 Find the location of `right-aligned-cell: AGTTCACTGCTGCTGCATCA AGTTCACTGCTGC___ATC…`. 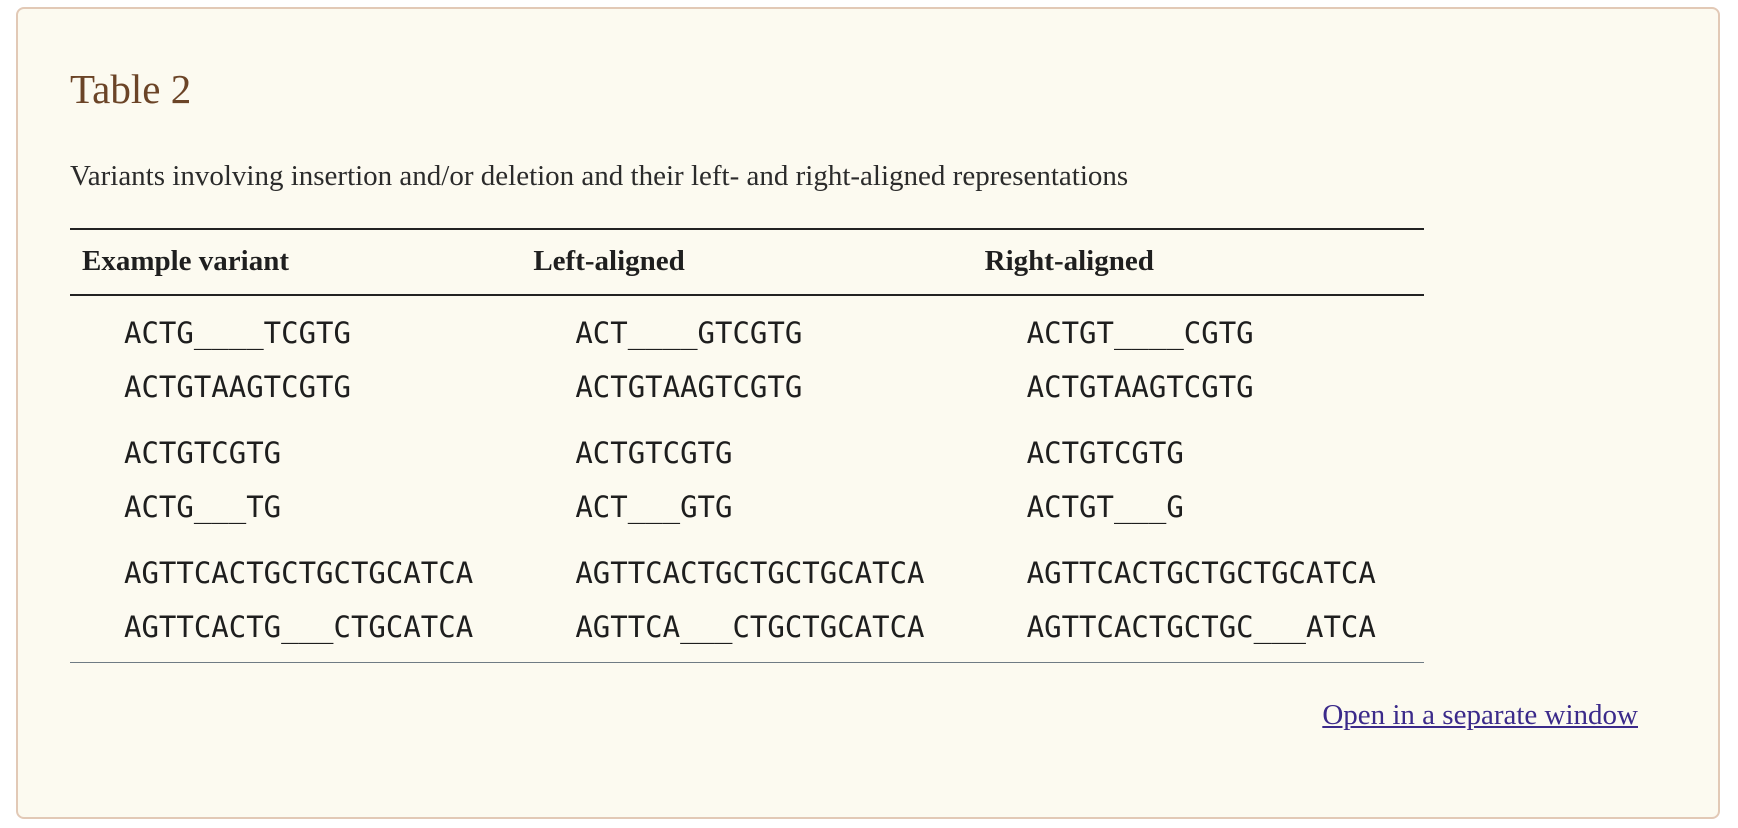

right-aligned-cell: AGTTCACTGCTGCTGCATCA AGTTCACTGCTGC___ATC… is located at coordinates (1198, 602).